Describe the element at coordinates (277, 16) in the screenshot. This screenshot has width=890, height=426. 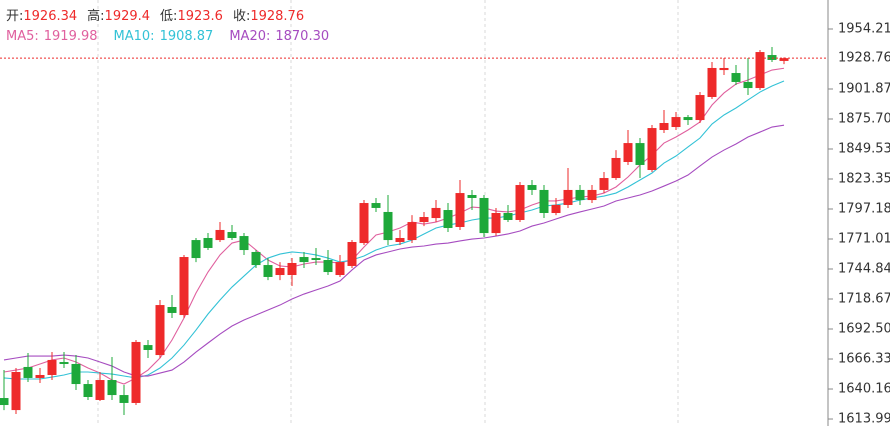
I see `ohlc-value: 1928.76` at that location.